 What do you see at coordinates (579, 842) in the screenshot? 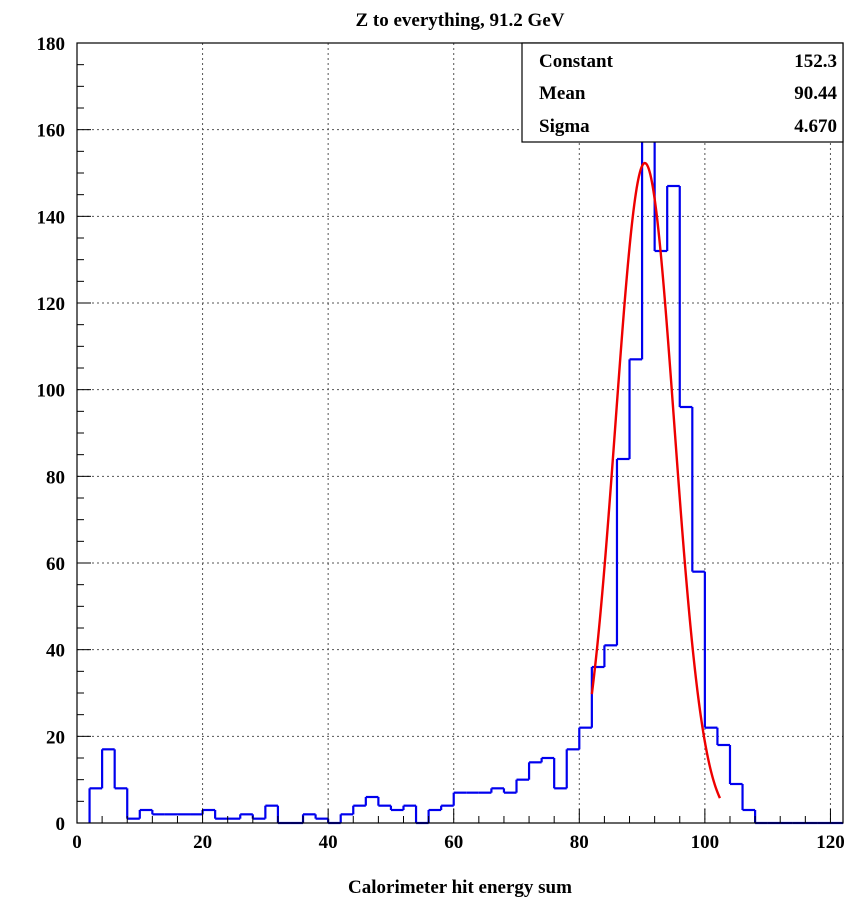
I see `x-tick-label: 80` at bounding box center [579, 842].